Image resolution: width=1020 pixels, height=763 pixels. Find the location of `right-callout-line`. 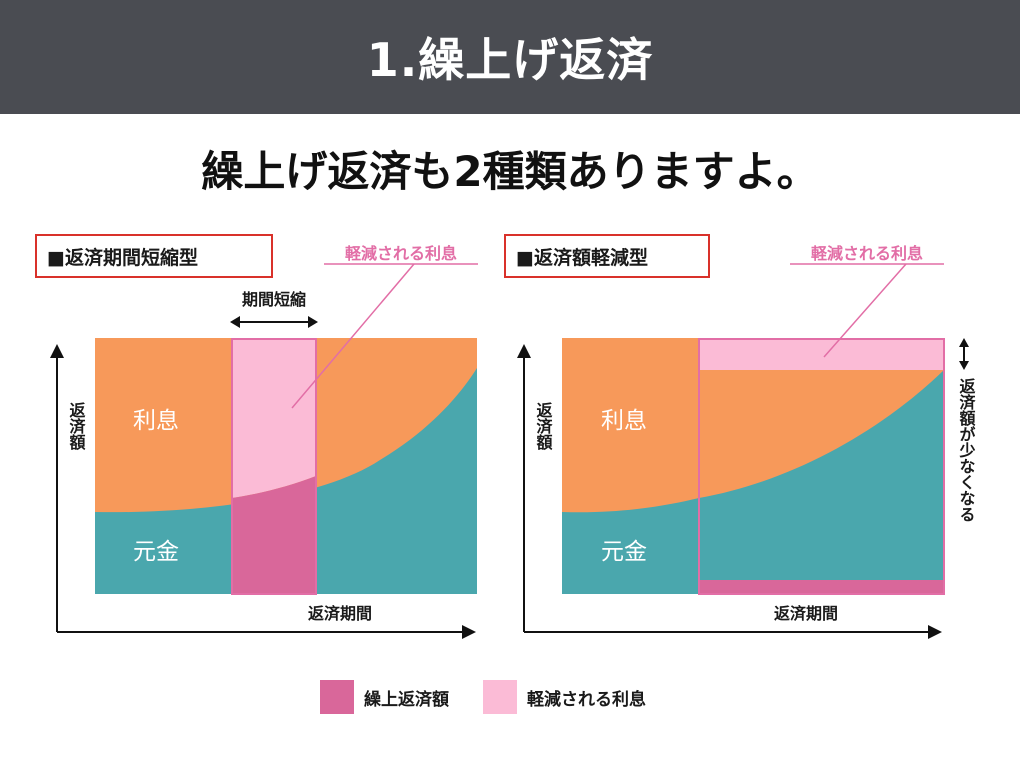

right-callout-line is located at coordinates (865, 310).